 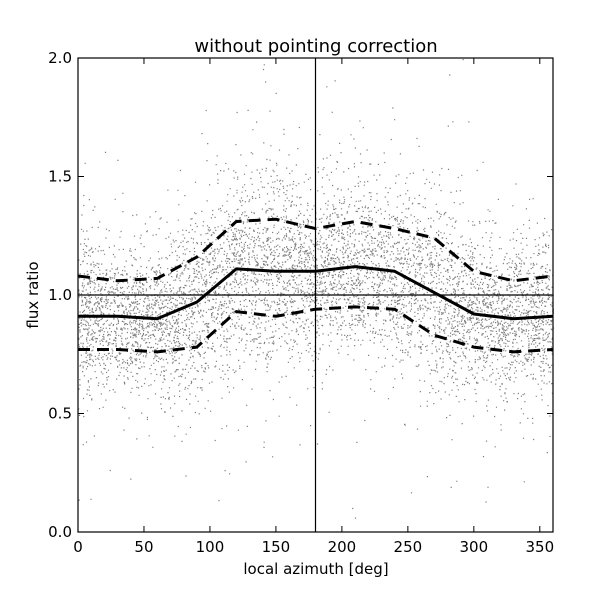 I want to click on chart-title: without pointing correction, so click(x=315, y=46).